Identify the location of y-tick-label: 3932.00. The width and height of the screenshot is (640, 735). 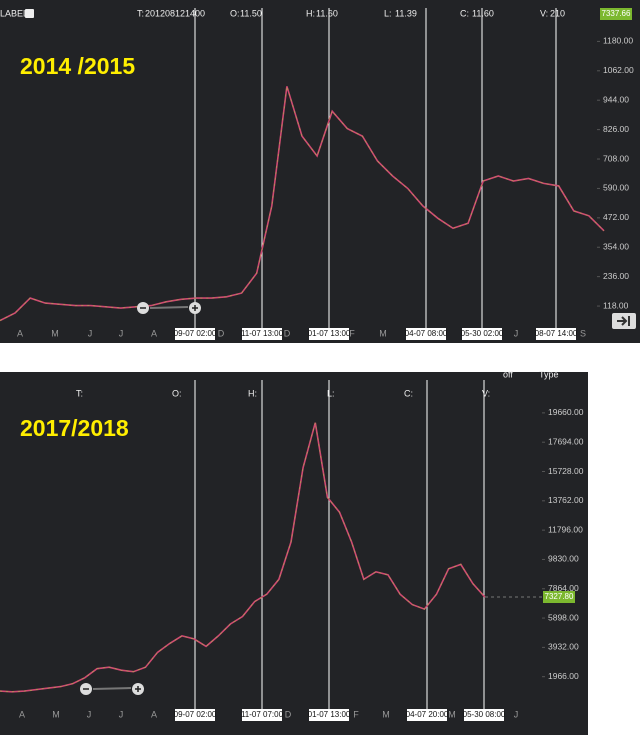
(563, 647).